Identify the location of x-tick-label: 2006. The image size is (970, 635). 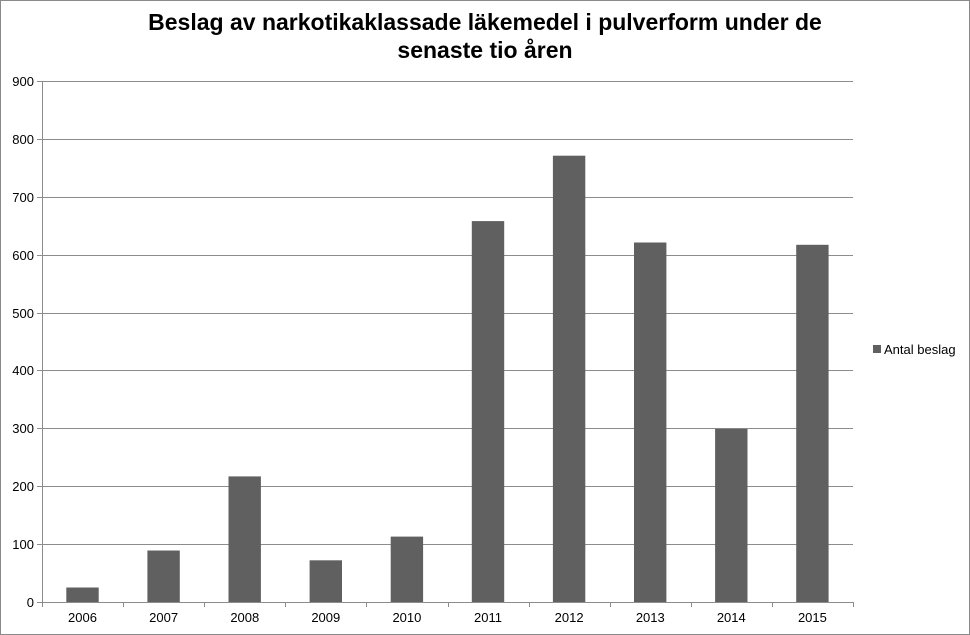
(82, 617).